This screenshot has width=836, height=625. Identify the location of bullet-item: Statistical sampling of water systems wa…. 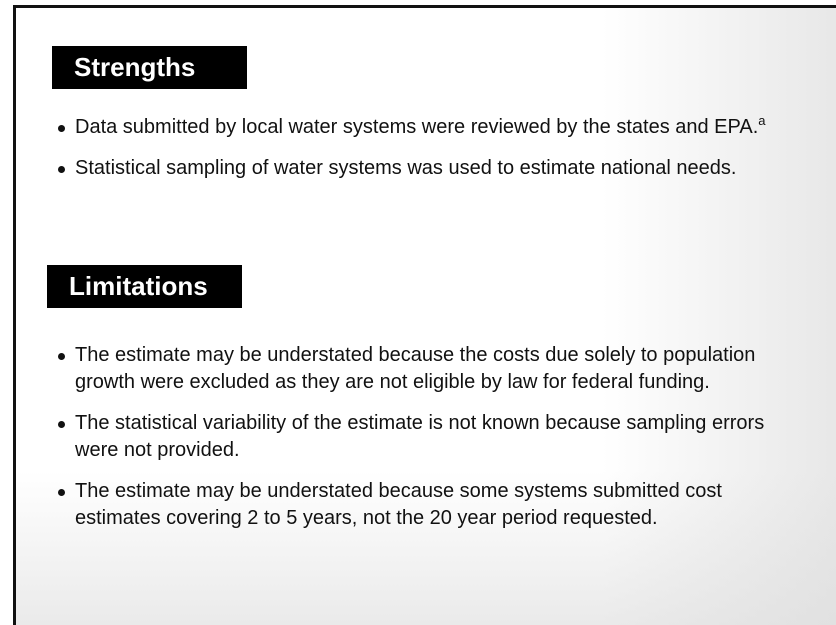
(425, 168).